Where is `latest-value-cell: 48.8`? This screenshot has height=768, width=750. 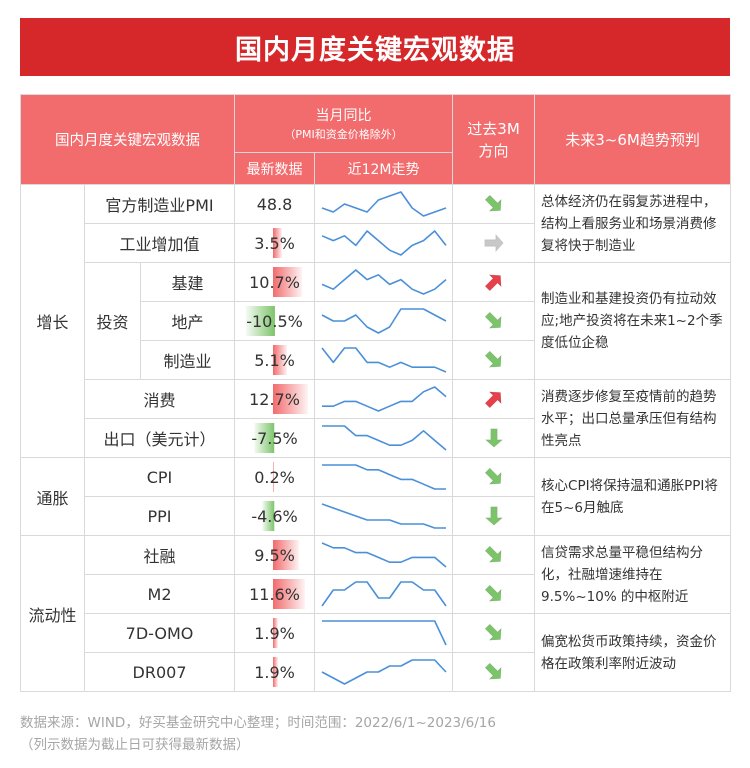
latest-value-cell: 48.8 is located at coordinates (275, 204).